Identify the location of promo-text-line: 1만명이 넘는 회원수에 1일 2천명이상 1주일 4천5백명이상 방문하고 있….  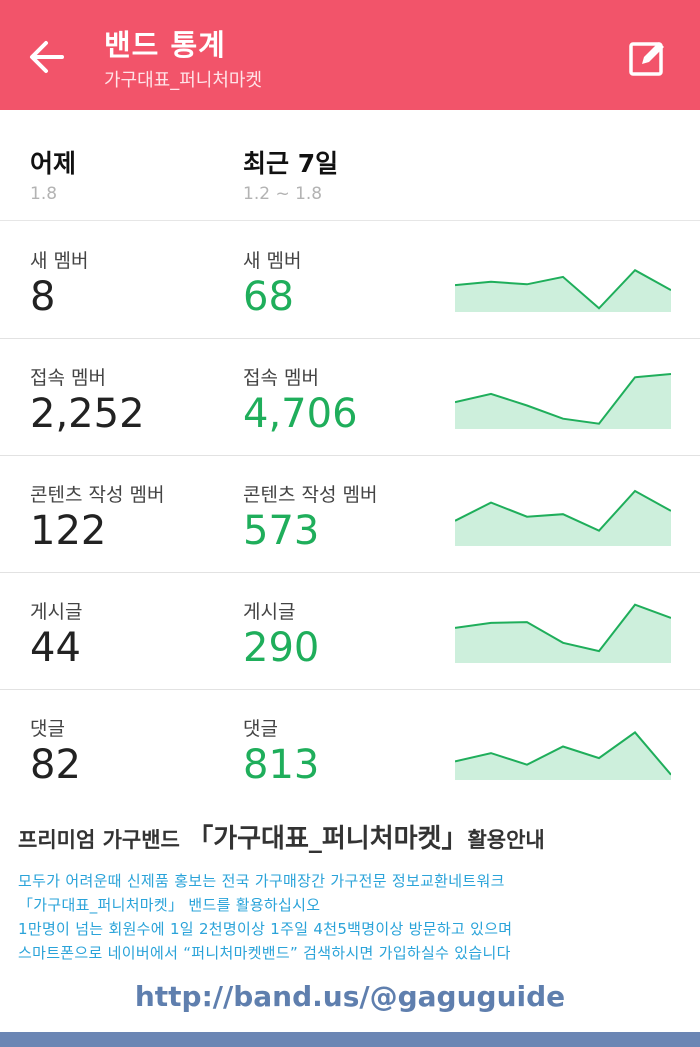
(265, 929).